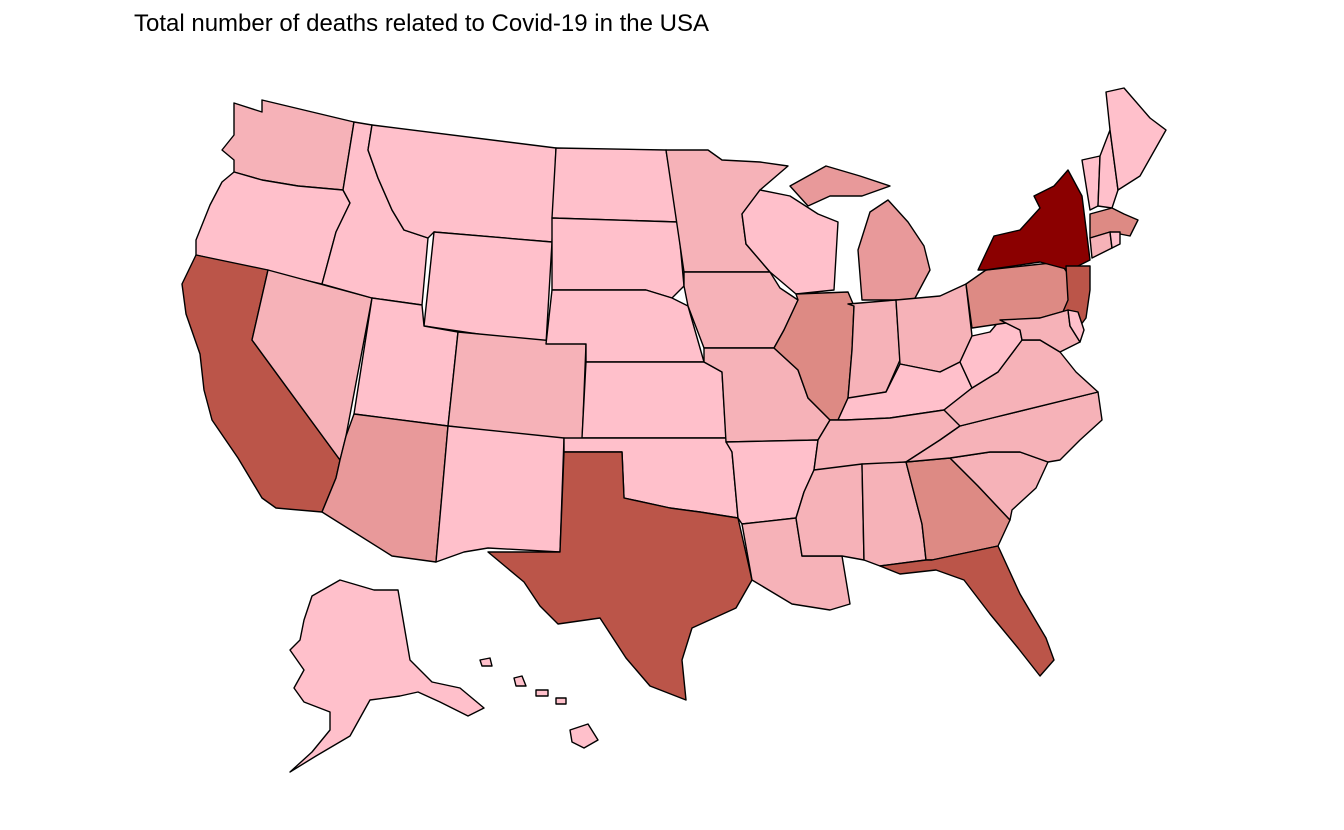 The width and height of the screenshot is (1344, 830). Describe the element at coordinates (860, 233) in the screenshot. I see `state-michigan` at that location.